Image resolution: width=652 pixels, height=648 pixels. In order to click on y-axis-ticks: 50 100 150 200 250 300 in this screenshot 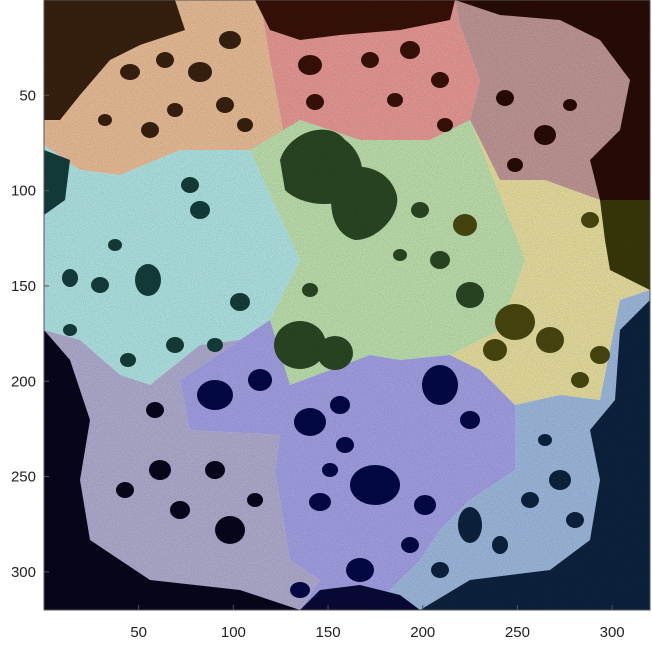, I will do `click(30, 334)`.